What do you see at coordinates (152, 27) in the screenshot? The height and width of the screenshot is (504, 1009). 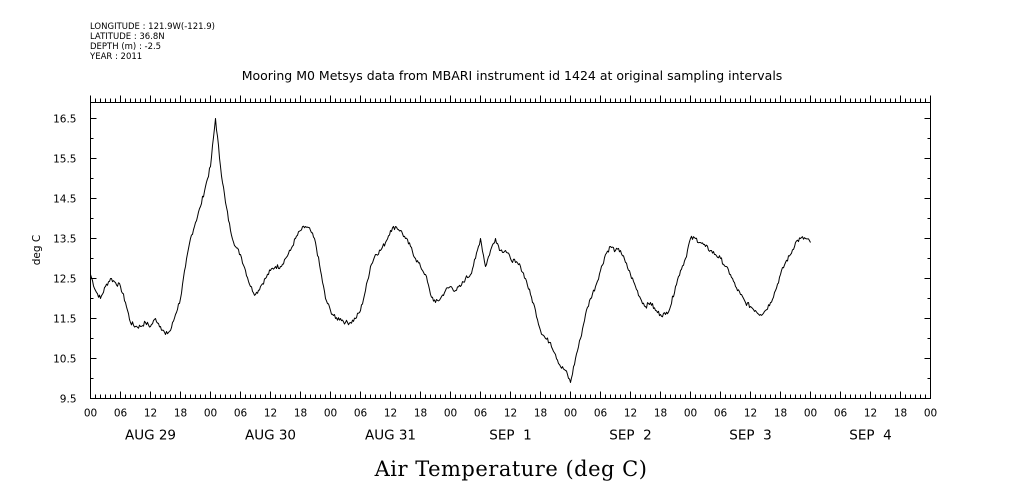 I see `longitude-label: LONGITUDE : 121.9W(-121.9)` at bounding box center [152, 27].